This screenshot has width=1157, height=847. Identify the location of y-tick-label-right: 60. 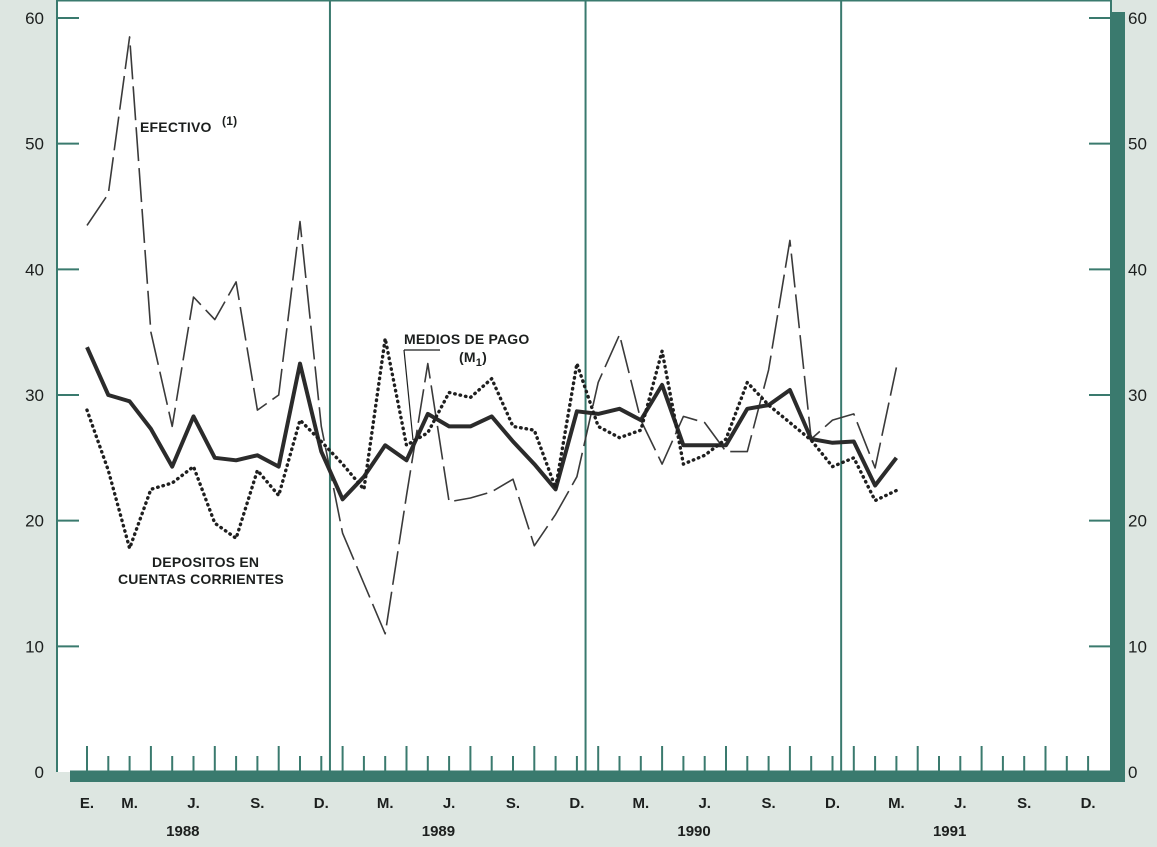
(1137, 18).